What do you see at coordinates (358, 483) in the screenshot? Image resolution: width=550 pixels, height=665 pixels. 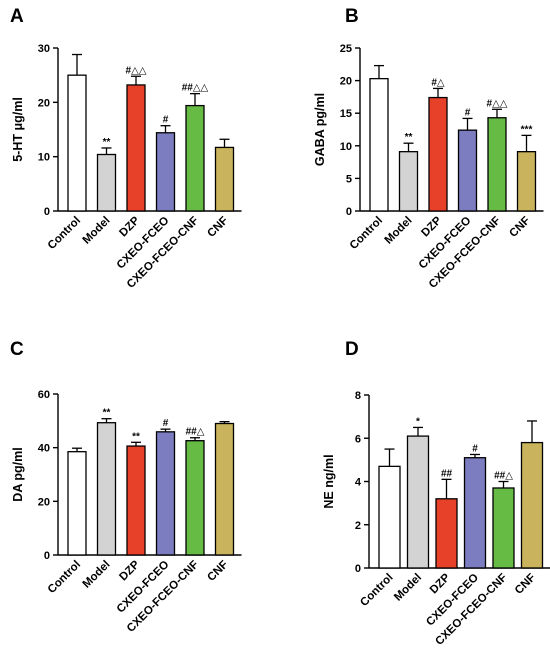 I see `y-tick-label: 4` at bounding box center [358, 483].